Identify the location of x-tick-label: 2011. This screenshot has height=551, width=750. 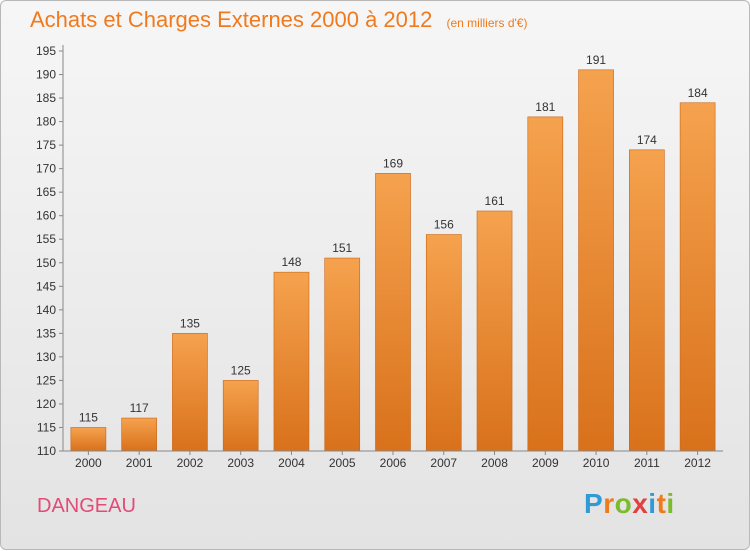
(647, 463).